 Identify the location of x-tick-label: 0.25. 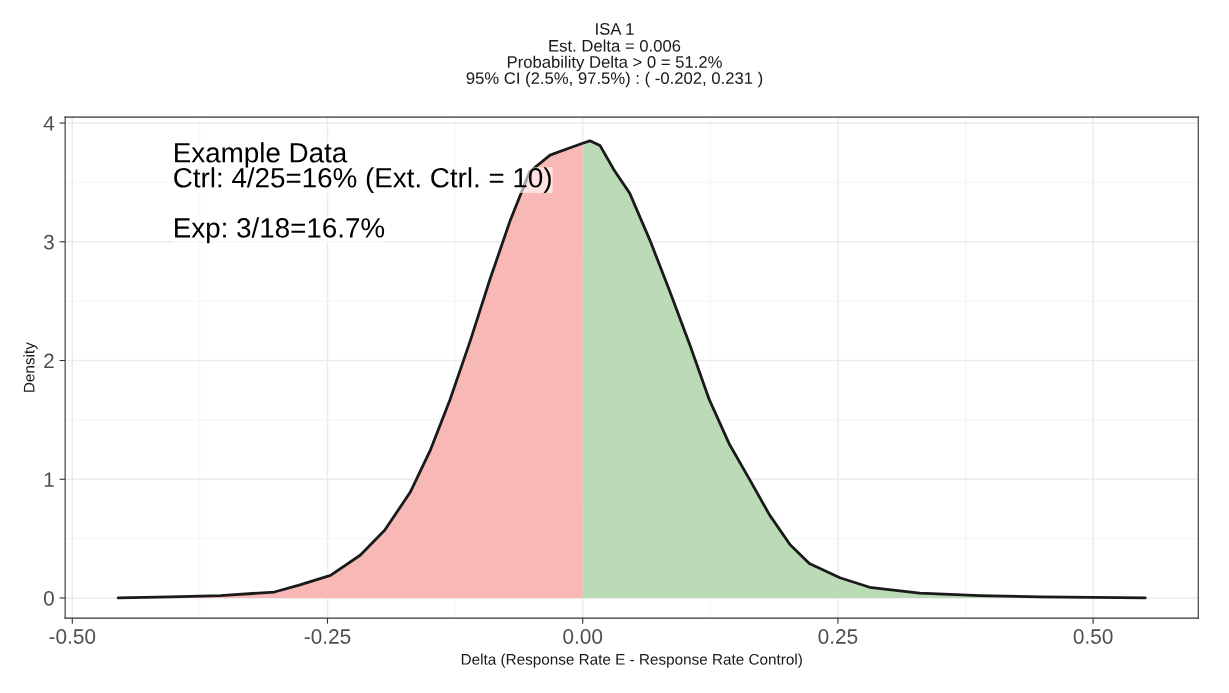
(838, 636).